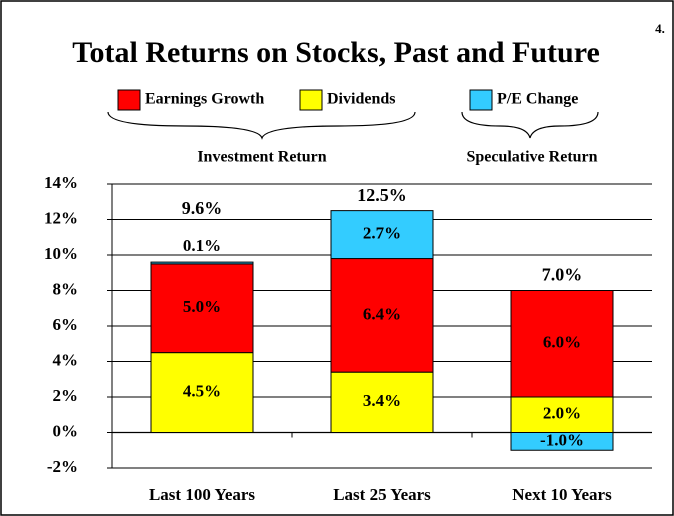 Image resolution: width=674 pixels, height=516 pixels. I want to click on total-label: 9.6%, so click(202, 208).